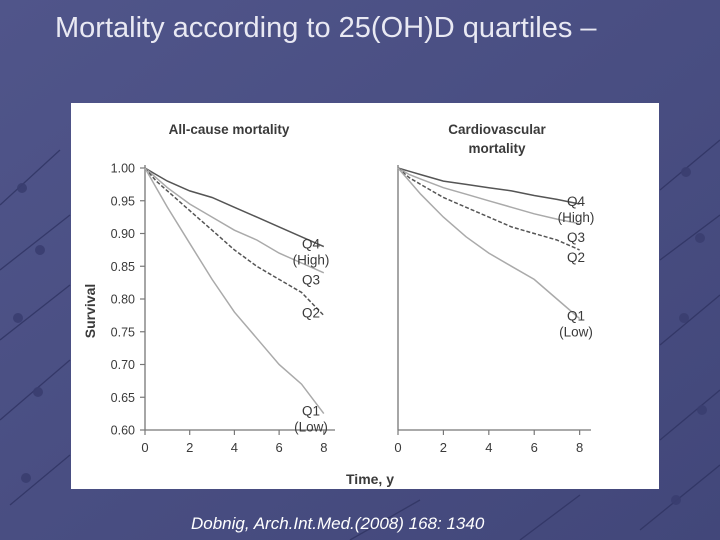 The height and width of the screenshot is (540, 720). What do you see at coordinates (497, 129) in the screenshot?
I see `cardio-chart-title: Cardiovascular` at bounding box center [497, 129].